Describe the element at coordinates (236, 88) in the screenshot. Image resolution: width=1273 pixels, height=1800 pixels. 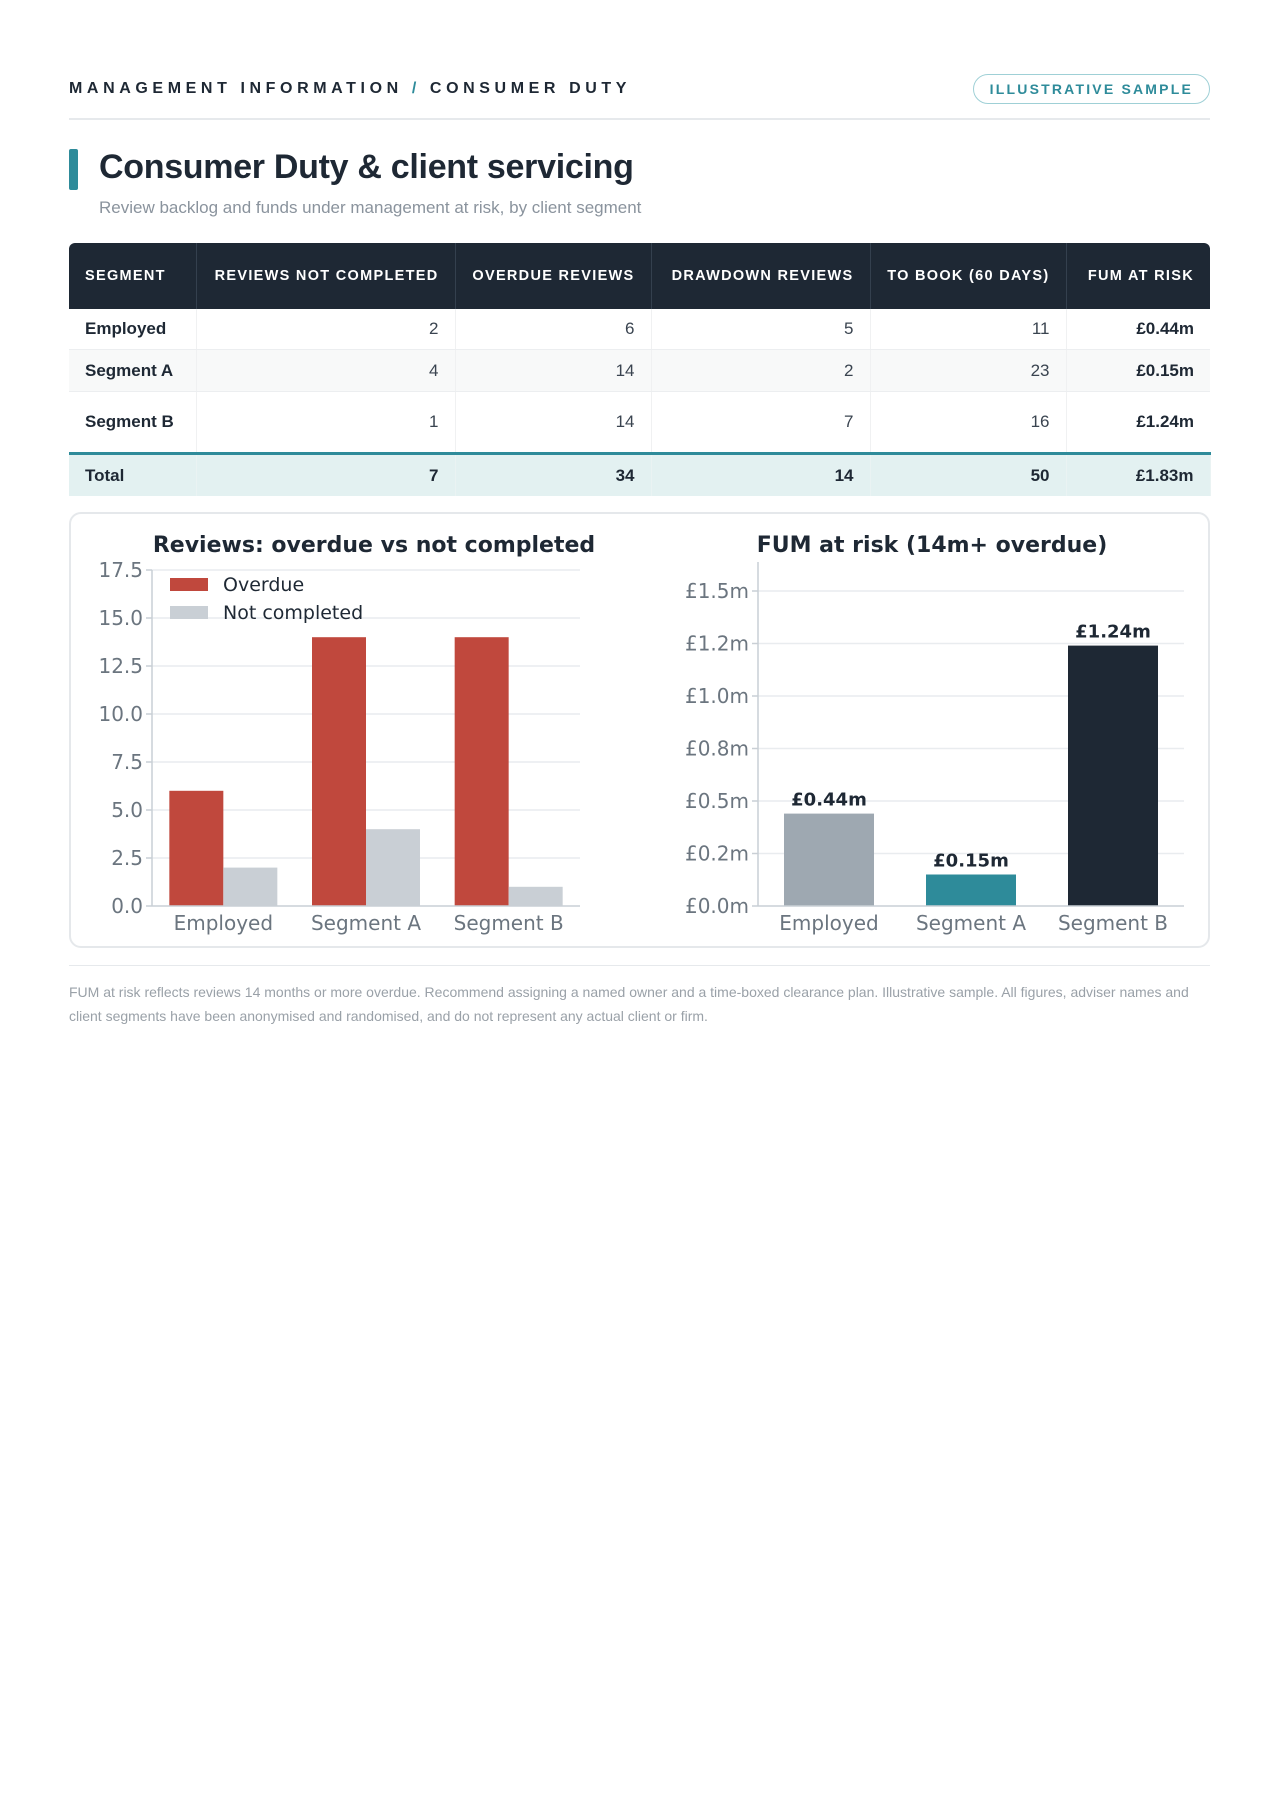
I see `eyebrow-left: MANAGEMENT INFORMATION` at that location.